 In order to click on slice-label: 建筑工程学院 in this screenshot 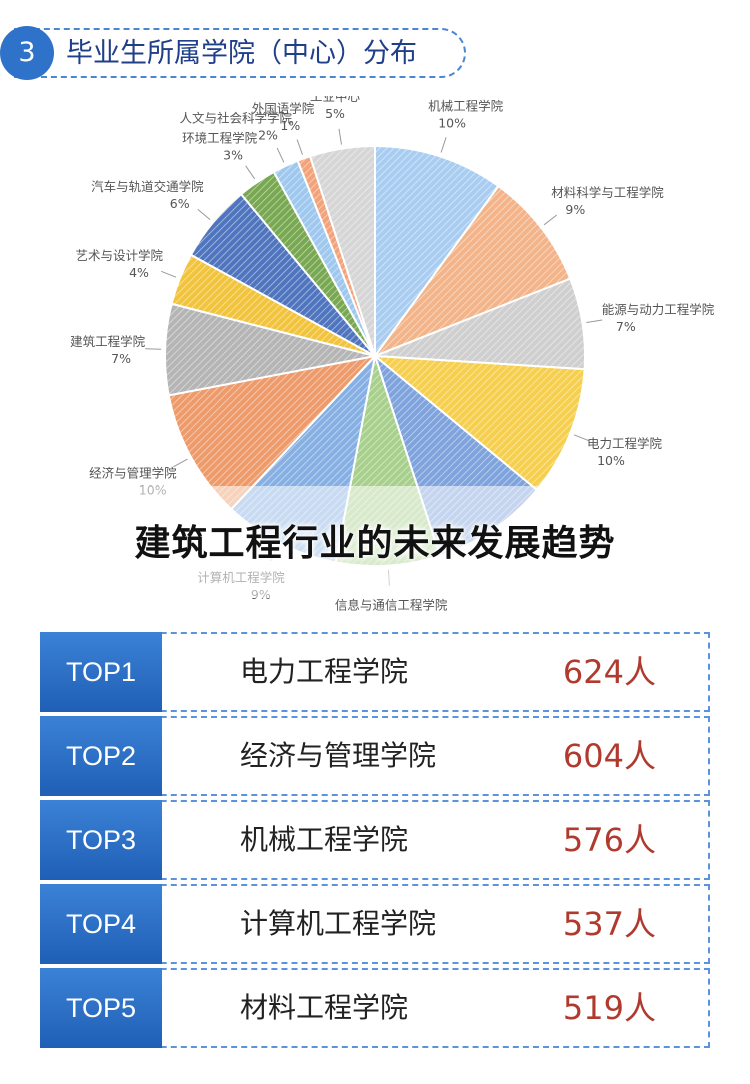, I will do `click(108, 341)`.